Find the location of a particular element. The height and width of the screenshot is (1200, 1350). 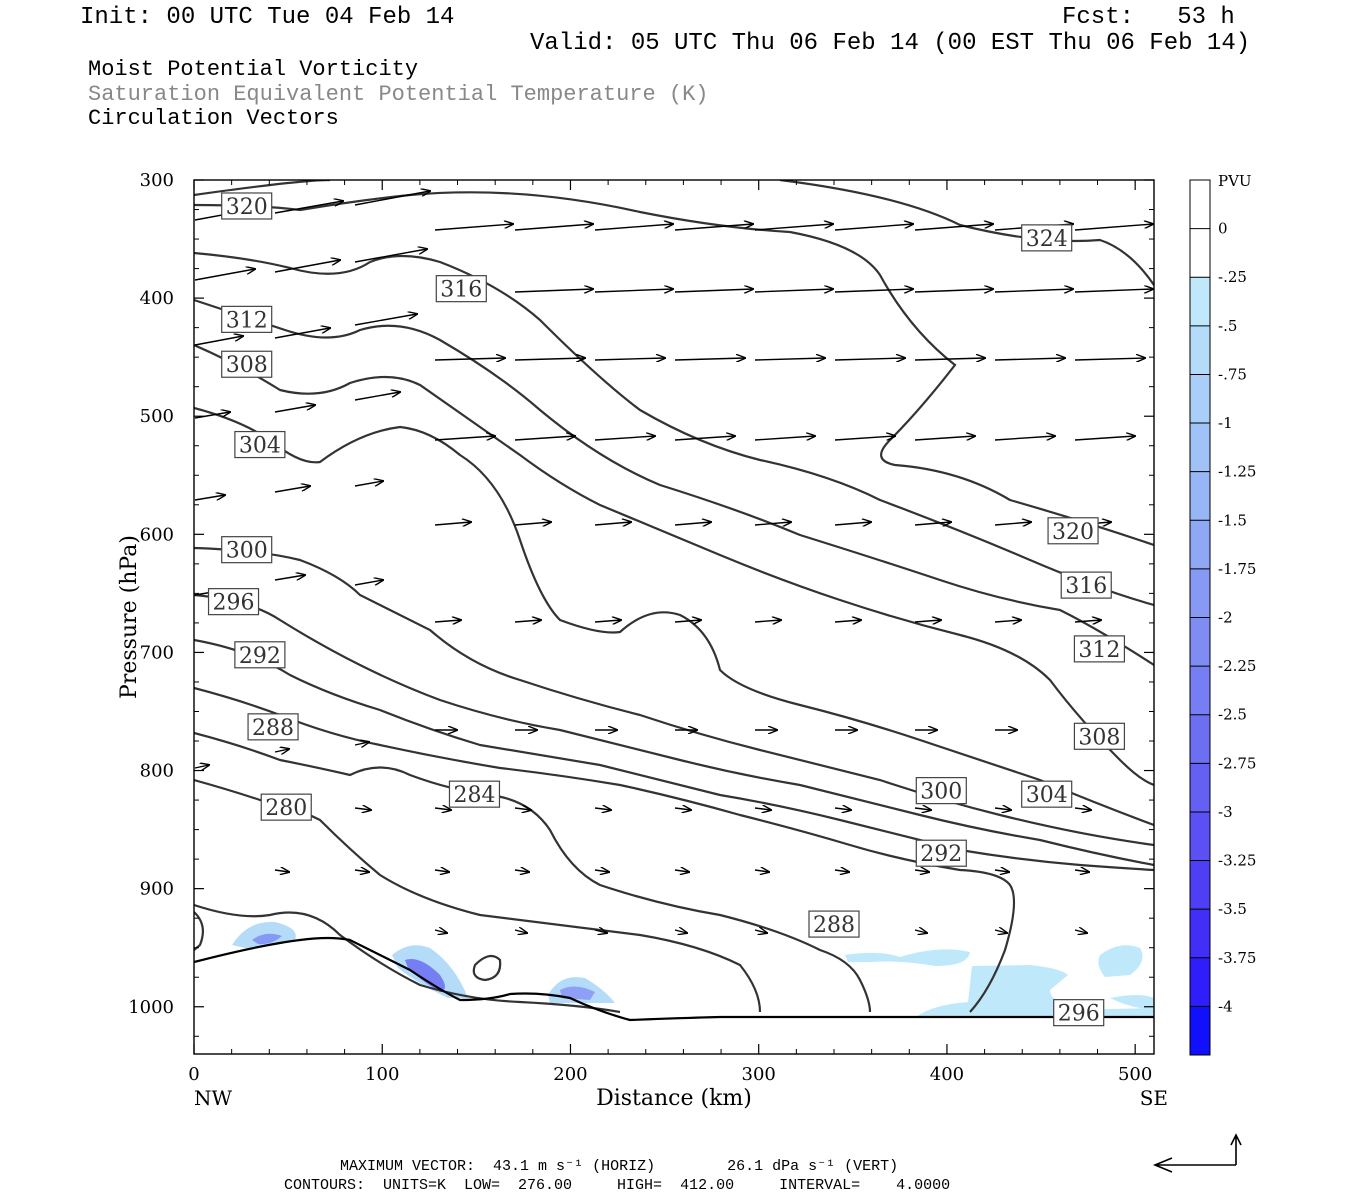

svg-text: 284 is located at coordinates (474, 795).